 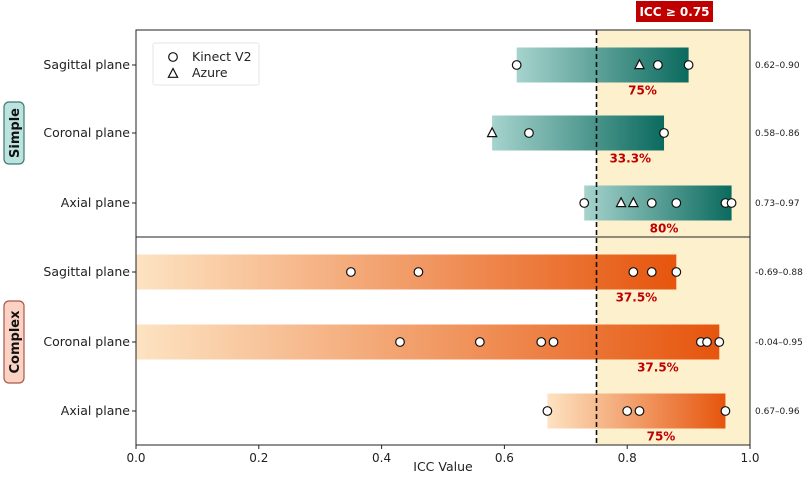 I want to click on percent-label: 33.3%, so click(x=630, y=159).